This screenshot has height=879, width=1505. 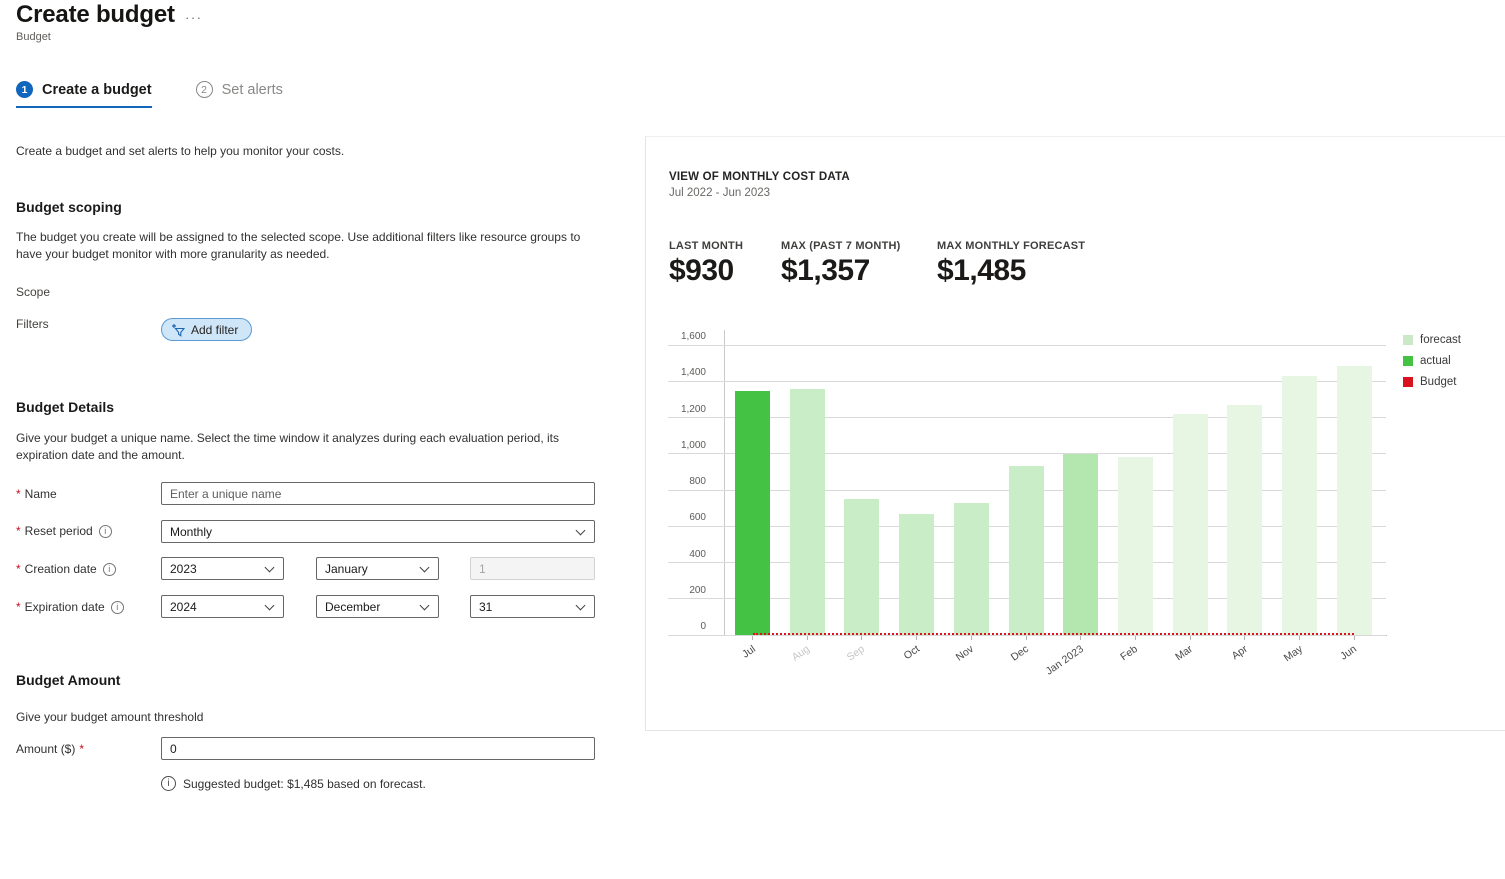 What do you see at coordinates (378, 748) in the screenshot?
I see `amount-input` at bounding box center [378, 748].